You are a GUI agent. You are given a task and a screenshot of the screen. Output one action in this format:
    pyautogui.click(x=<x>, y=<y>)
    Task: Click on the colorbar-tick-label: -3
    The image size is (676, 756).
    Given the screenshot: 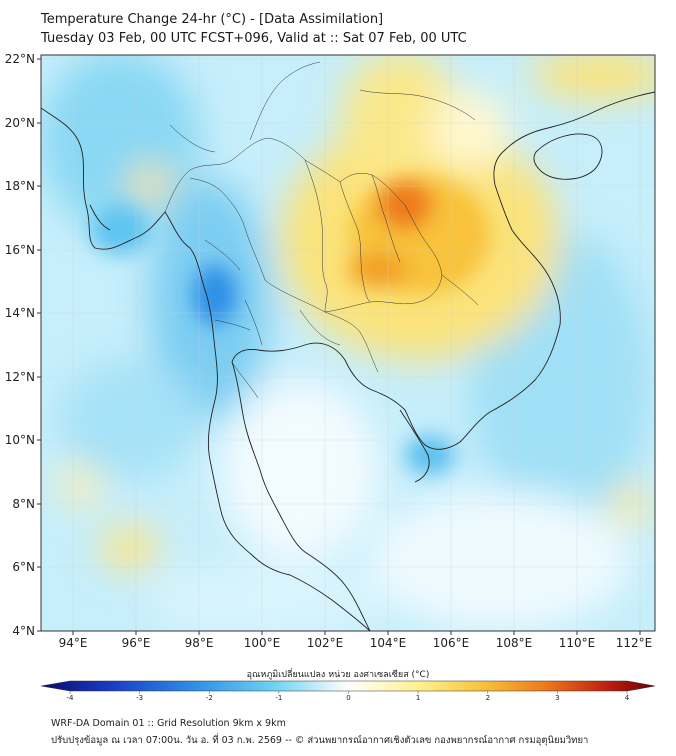 What is the action you would take?
    pyautogui.click(x=140, y=698)
    